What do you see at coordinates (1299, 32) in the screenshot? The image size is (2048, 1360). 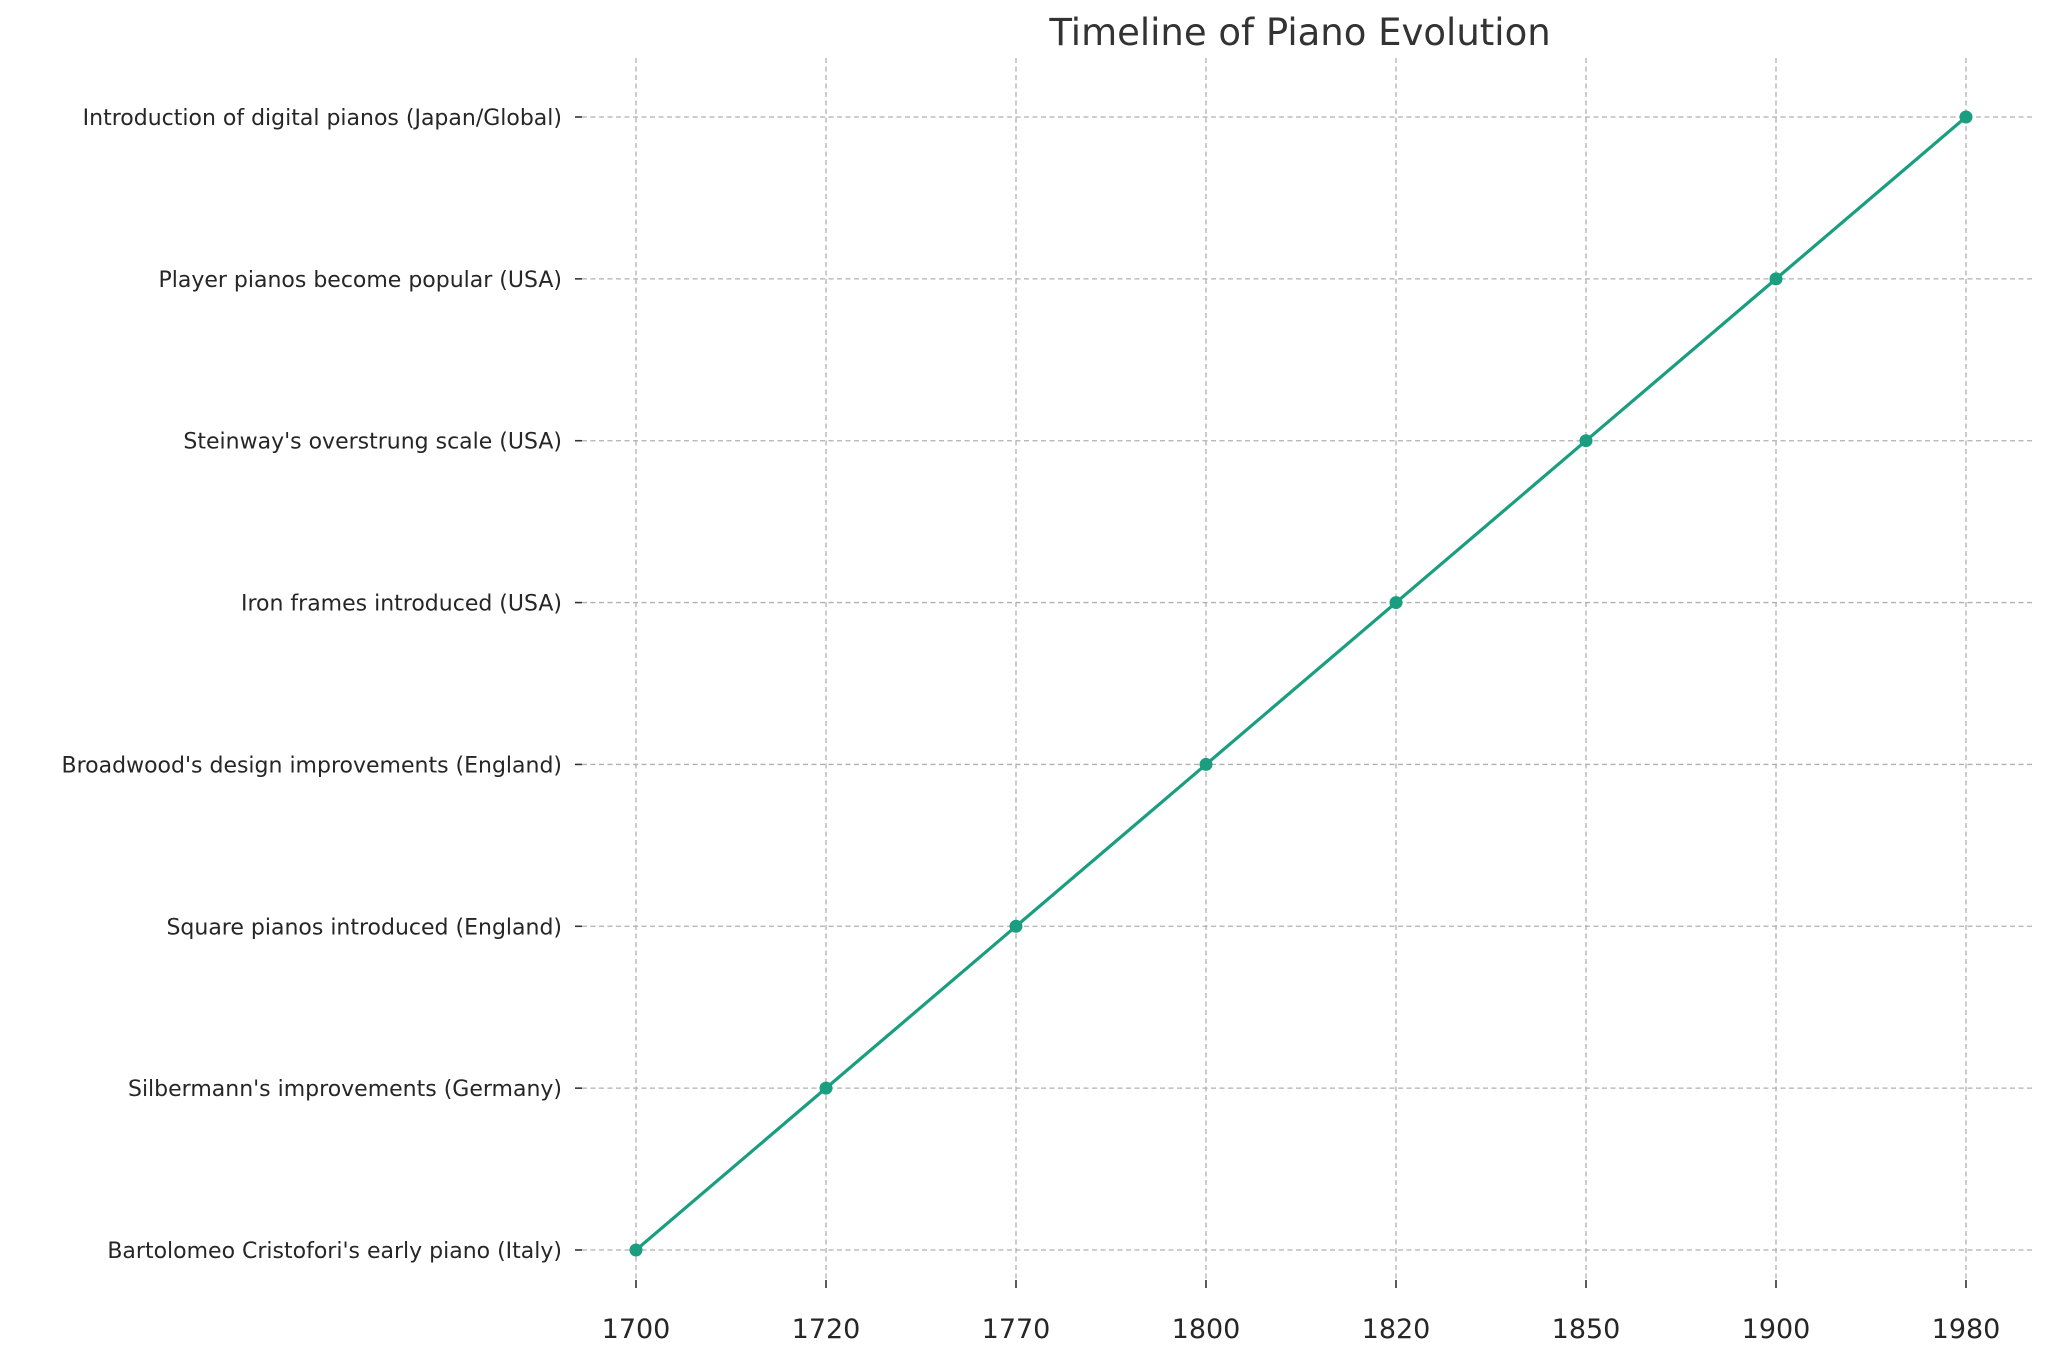 I see `chart-title: Timeline of Piano Evolution` at bounding box center [1299, 32].